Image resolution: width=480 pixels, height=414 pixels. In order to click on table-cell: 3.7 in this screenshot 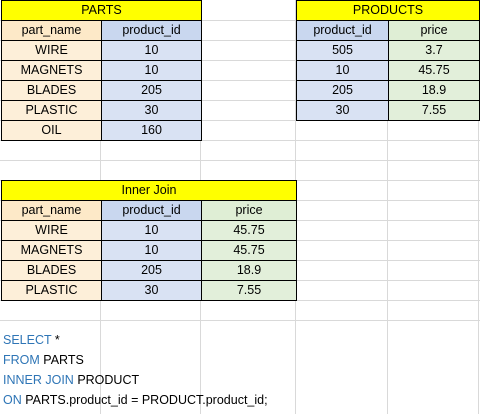, I will do `click(434, 51)`.